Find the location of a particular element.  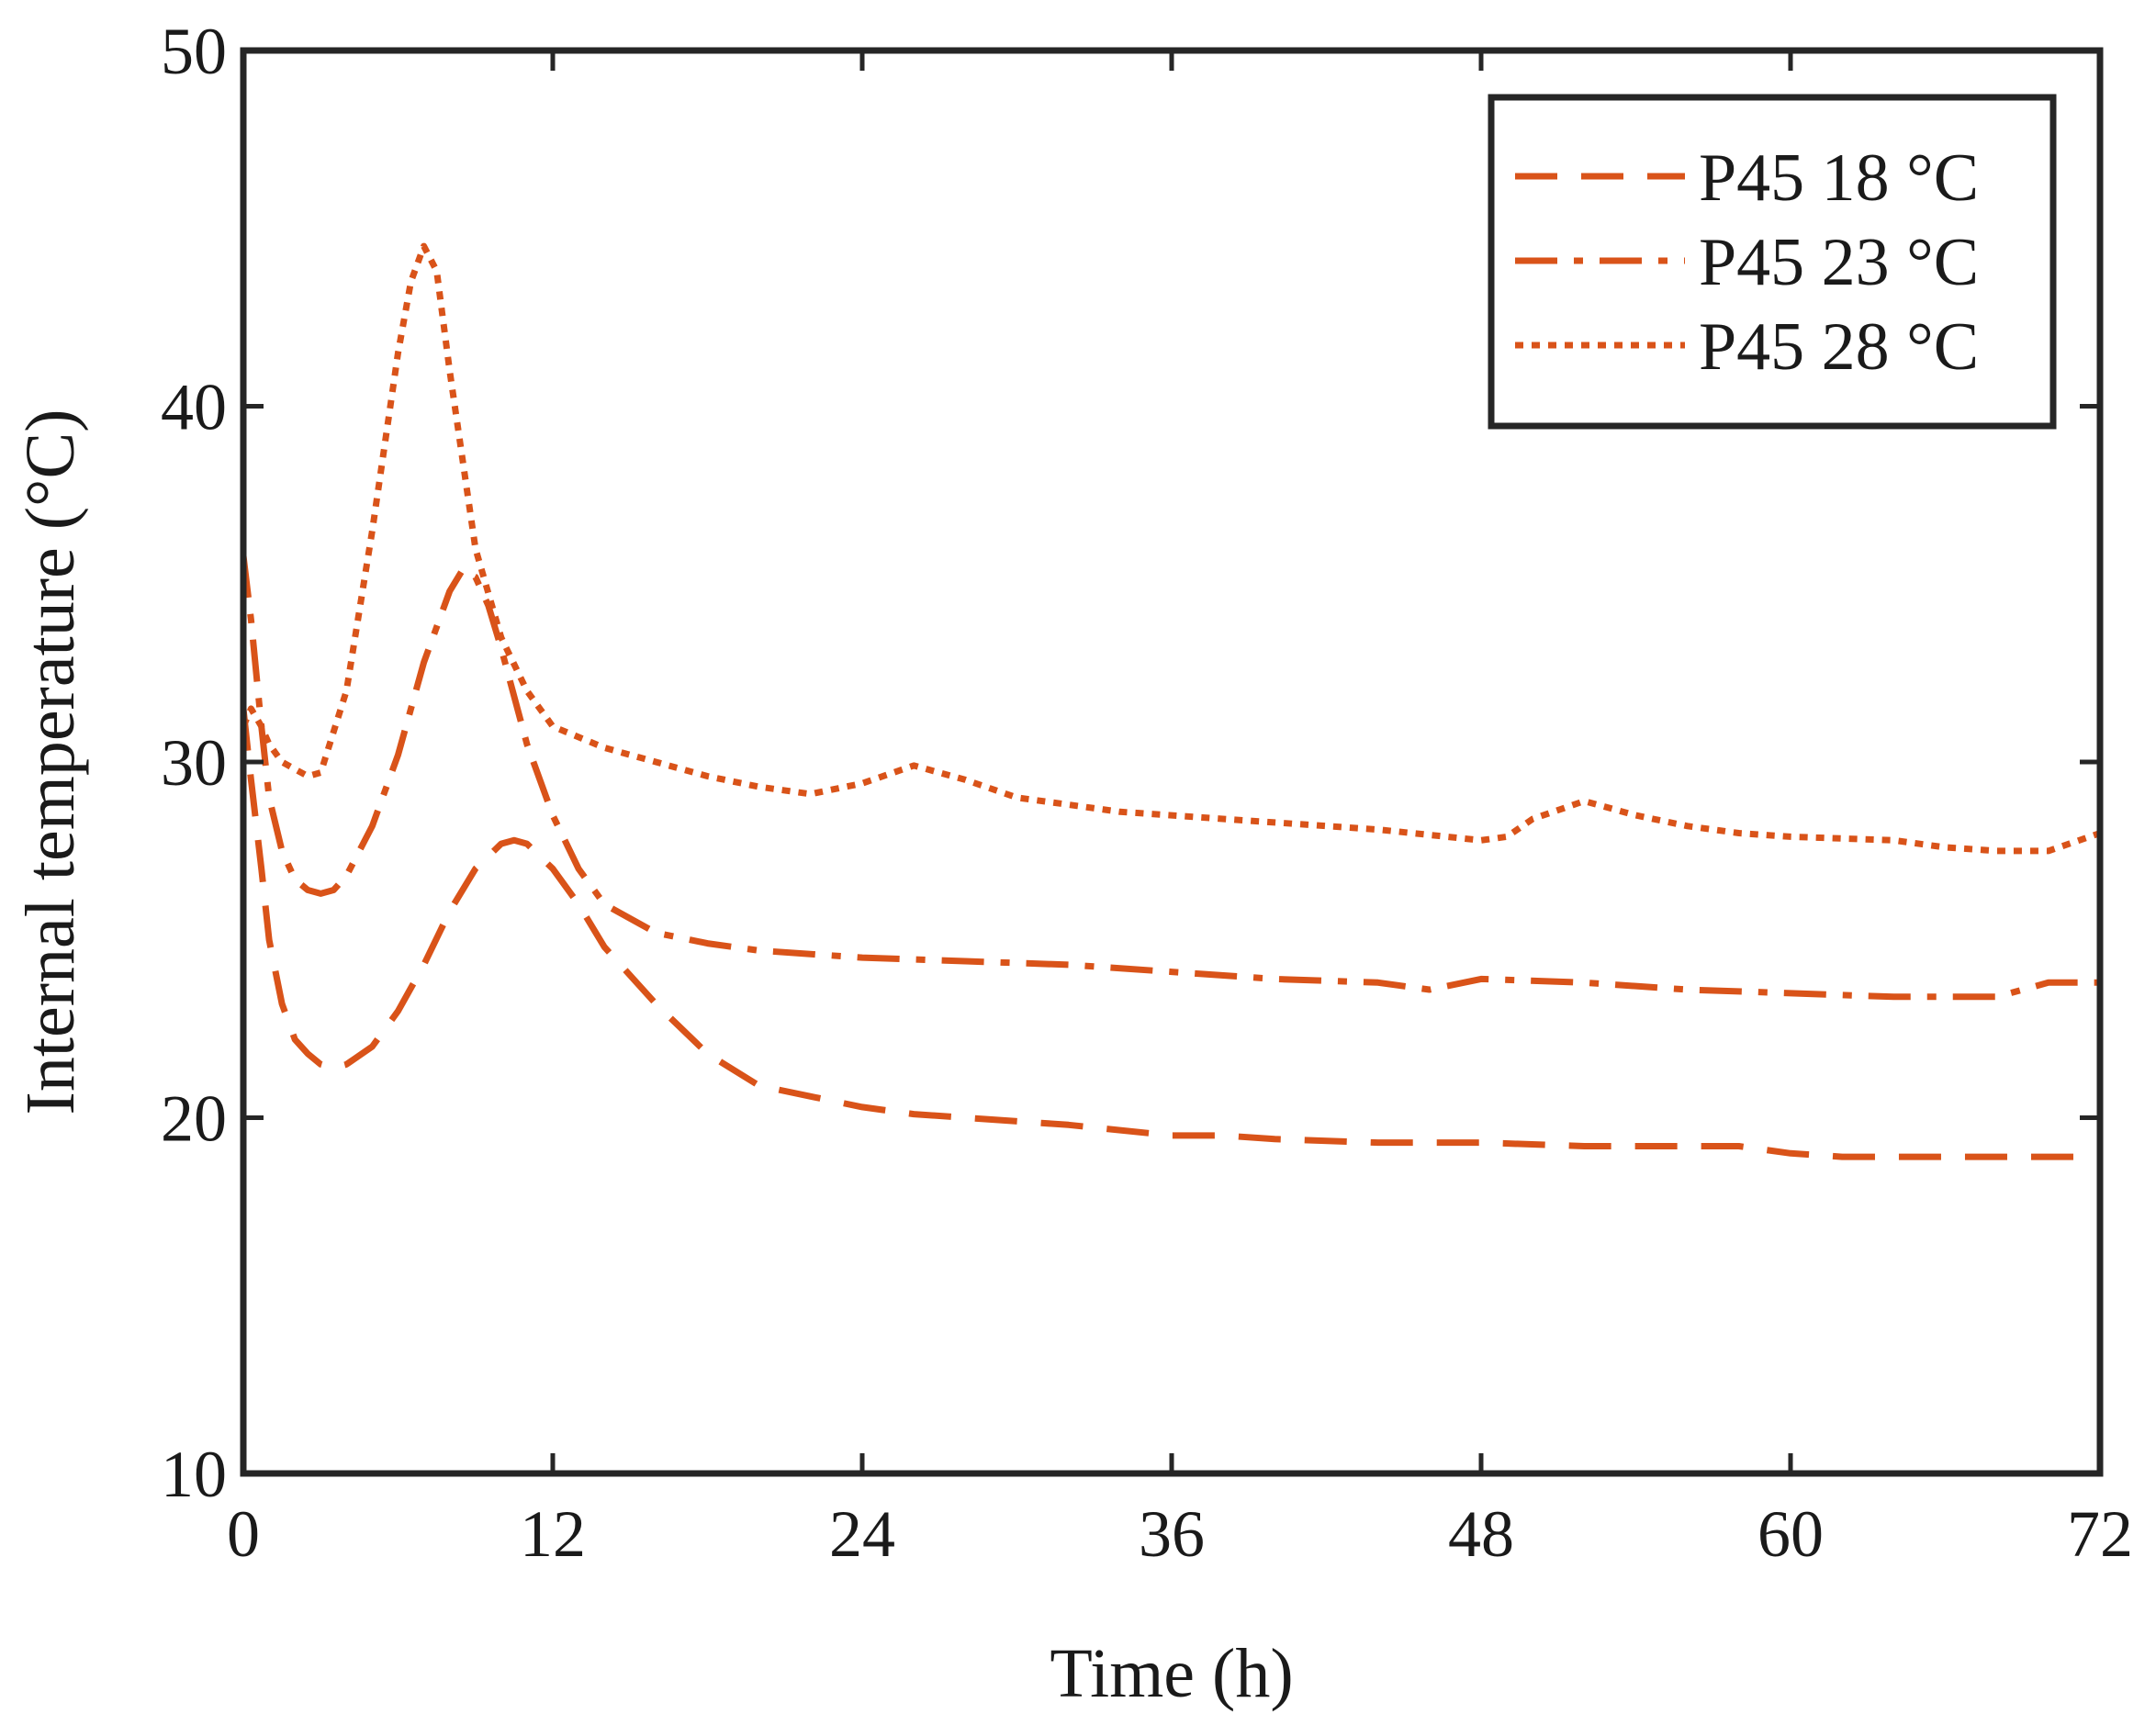

x-axis-title: Time (h) is located at coordinates (1171, 1673).